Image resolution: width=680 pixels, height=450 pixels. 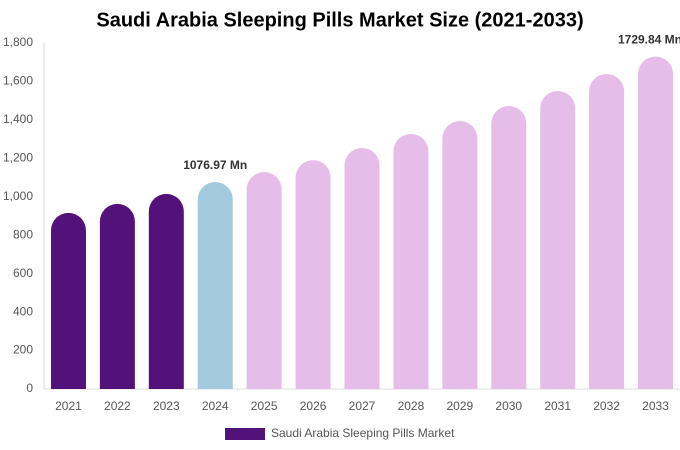 I want to click on y-tick-label: 1,400, so click(x=18, y=119).